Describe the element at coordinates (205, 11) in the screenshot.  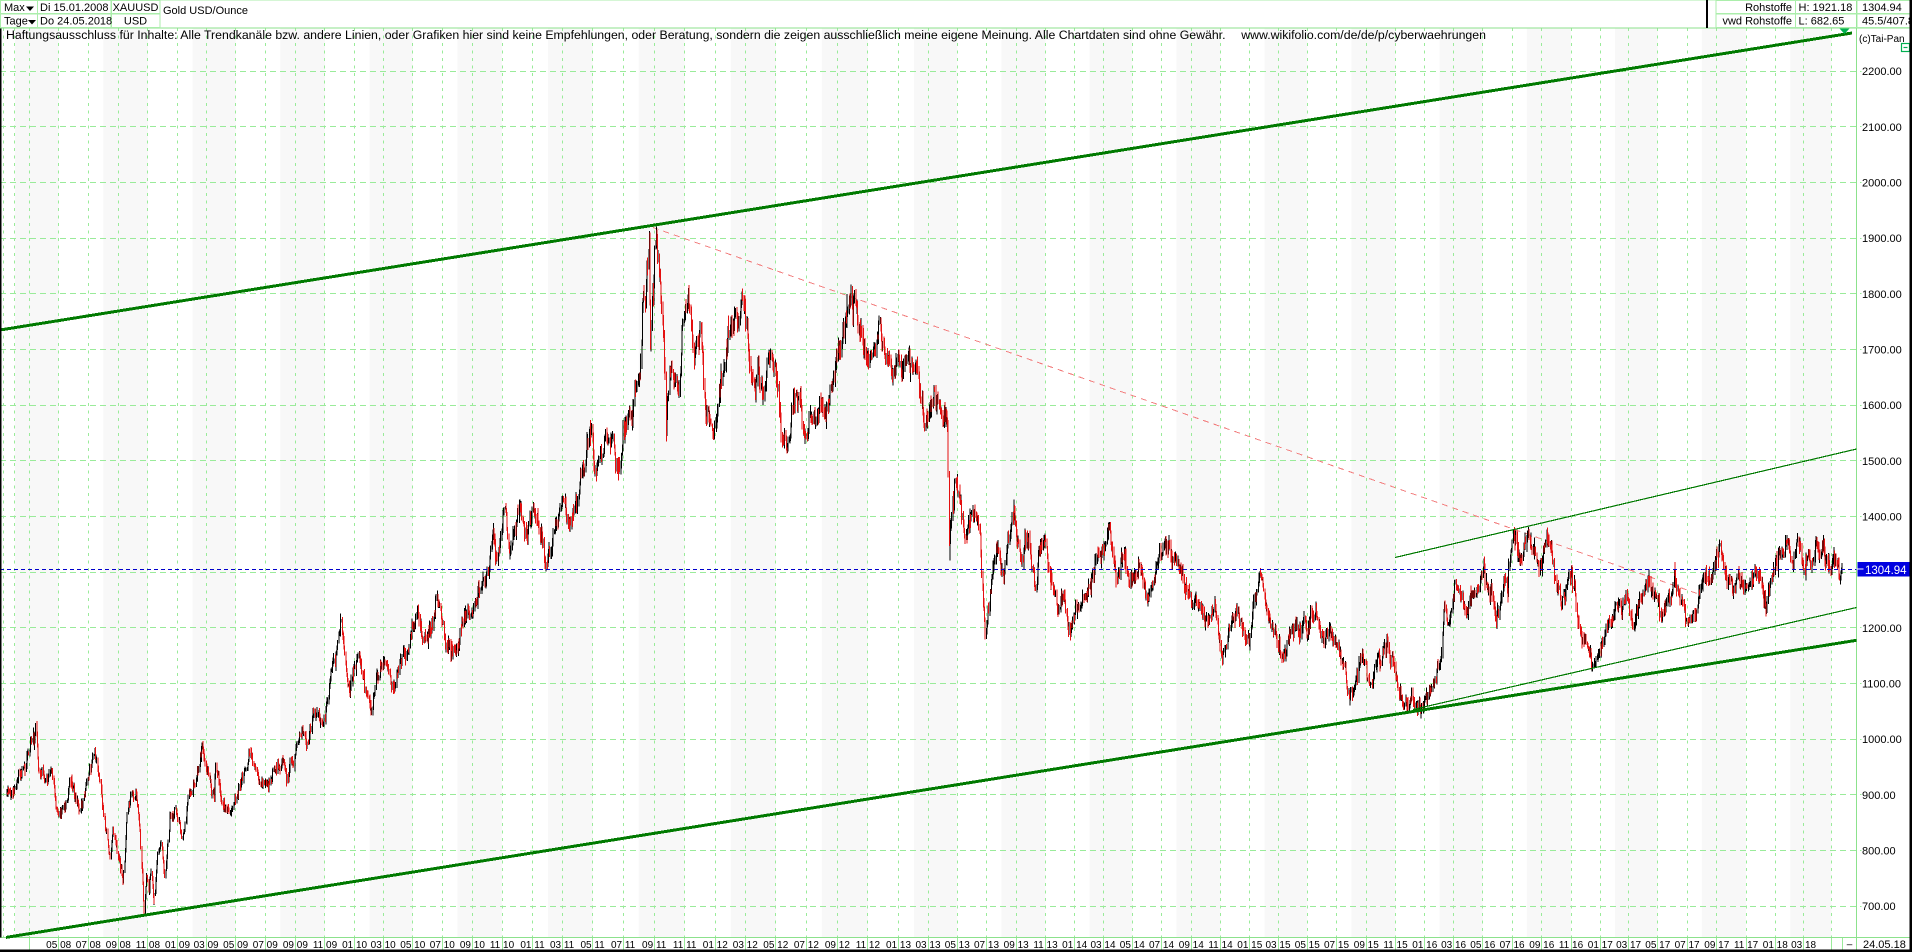
I see `svg-text: Gold USD/Ounce` at that location.